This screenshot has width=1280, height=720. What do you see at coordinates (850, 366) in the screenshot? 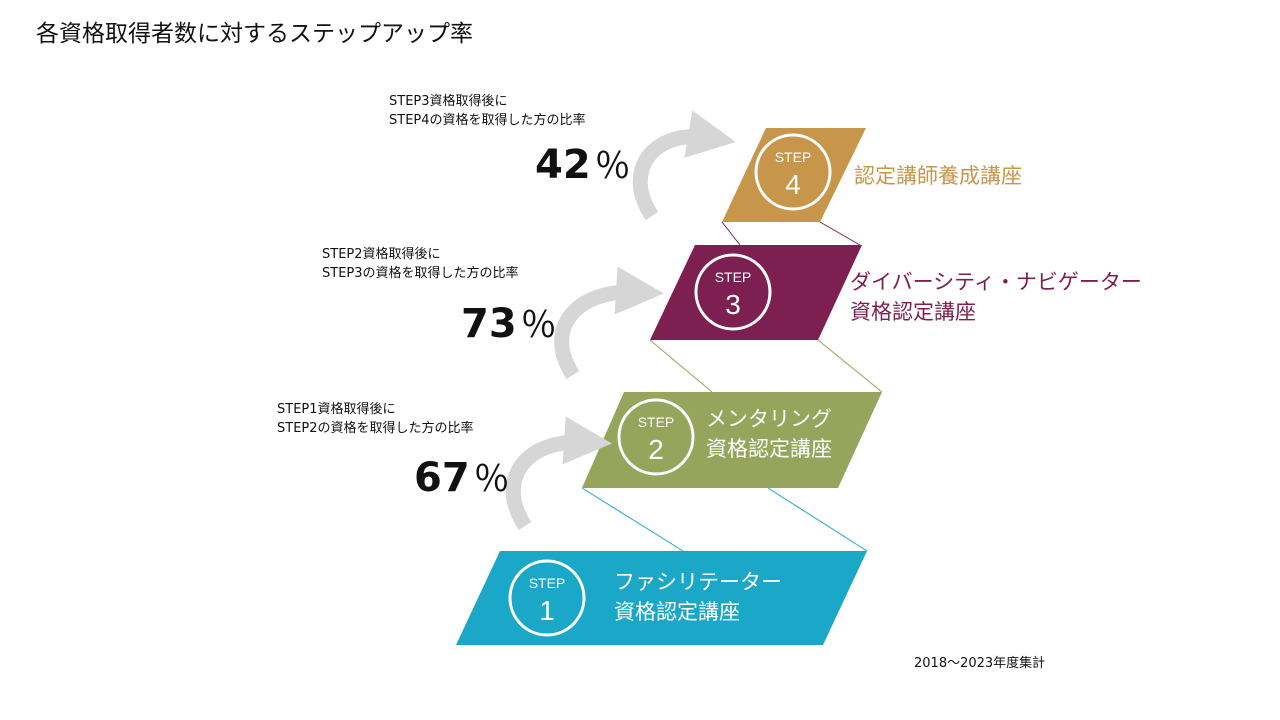
I see `connector-2-3-right` at bounding box center [850, 366].